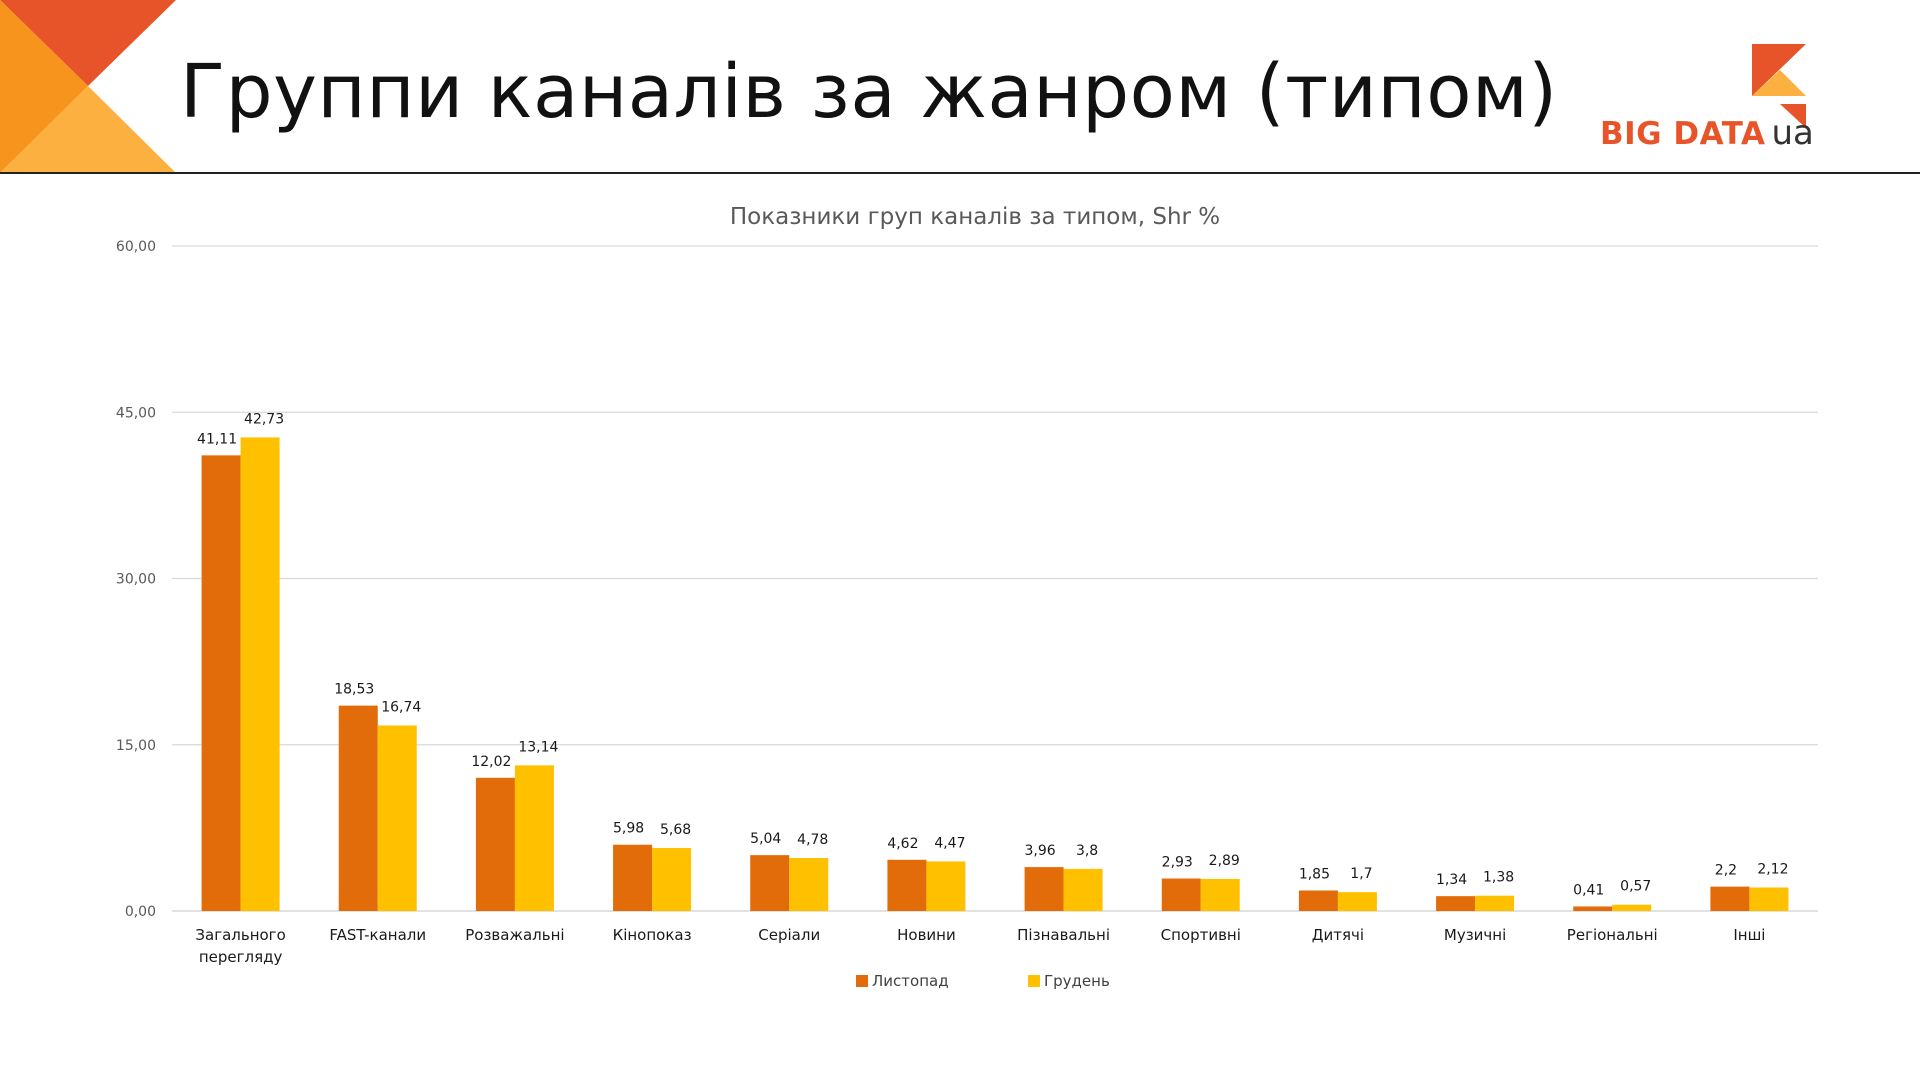 The image size is (1920, 1080). What do you see at coordinates (902, 844) in the screenshot?
I see `data-label: 4,62` at bounding box center [902, 844].